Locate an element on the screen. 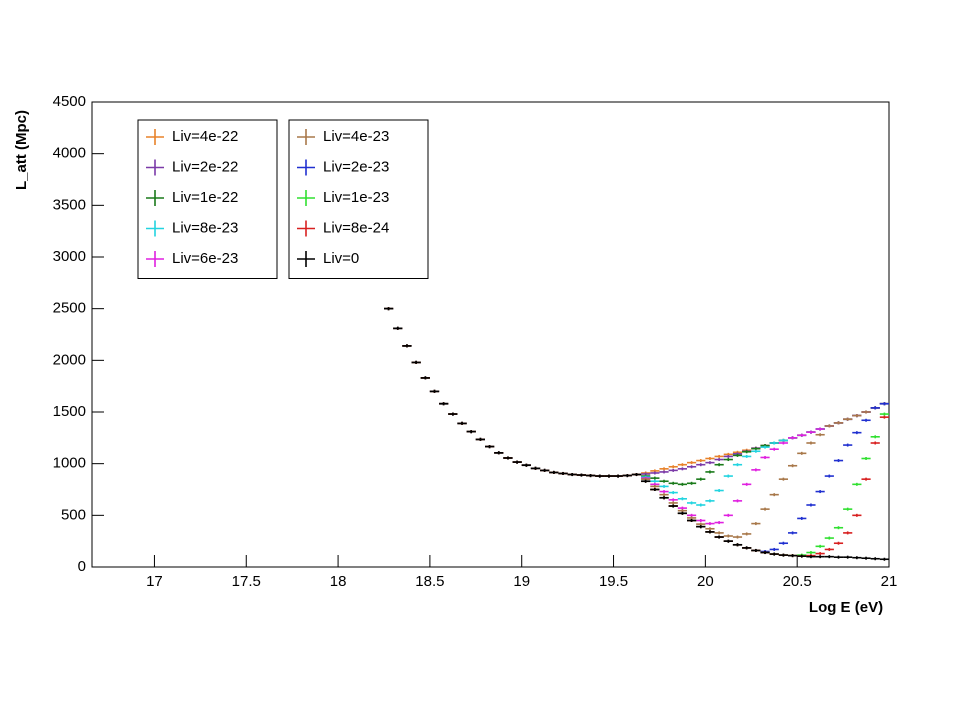  legend-label: Liv=1e-23 is located at coordinates (356, 197).